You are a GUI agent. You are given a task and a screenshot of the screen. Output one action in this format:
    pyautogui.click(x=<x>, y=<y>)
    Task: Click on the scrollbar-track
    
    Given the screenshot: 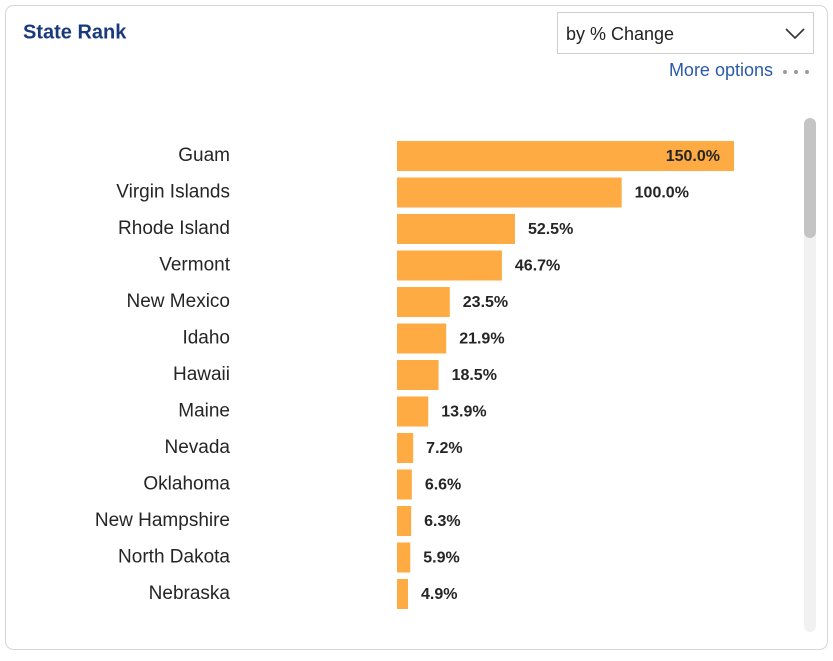 What is the action you would take?
    pyautogui.click(x=810, y=375)
    